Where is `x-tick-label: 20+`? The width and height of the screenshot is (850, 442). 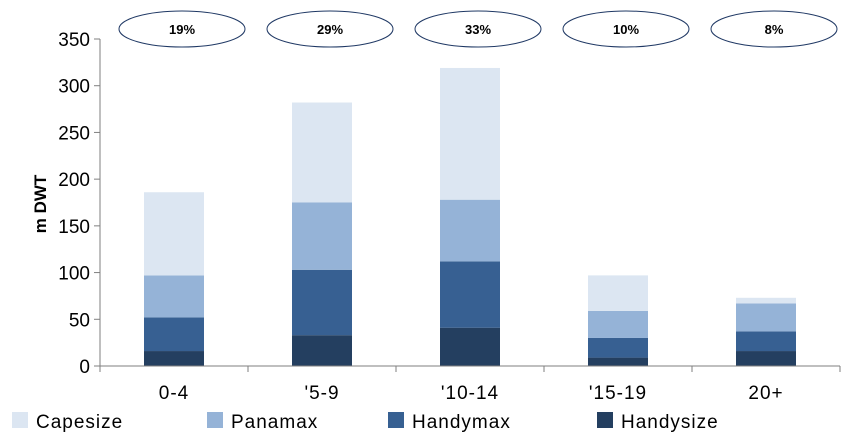
x-tick-label: 20+ is located at coordinates (765, 393).